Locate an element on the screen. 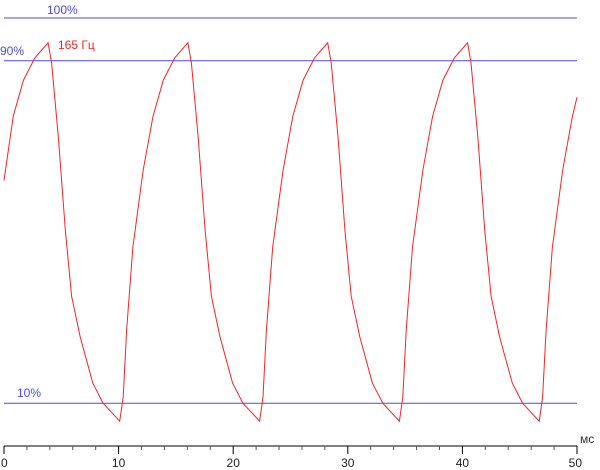  x-tick-label: 50 is located at coordinates (576, 463).